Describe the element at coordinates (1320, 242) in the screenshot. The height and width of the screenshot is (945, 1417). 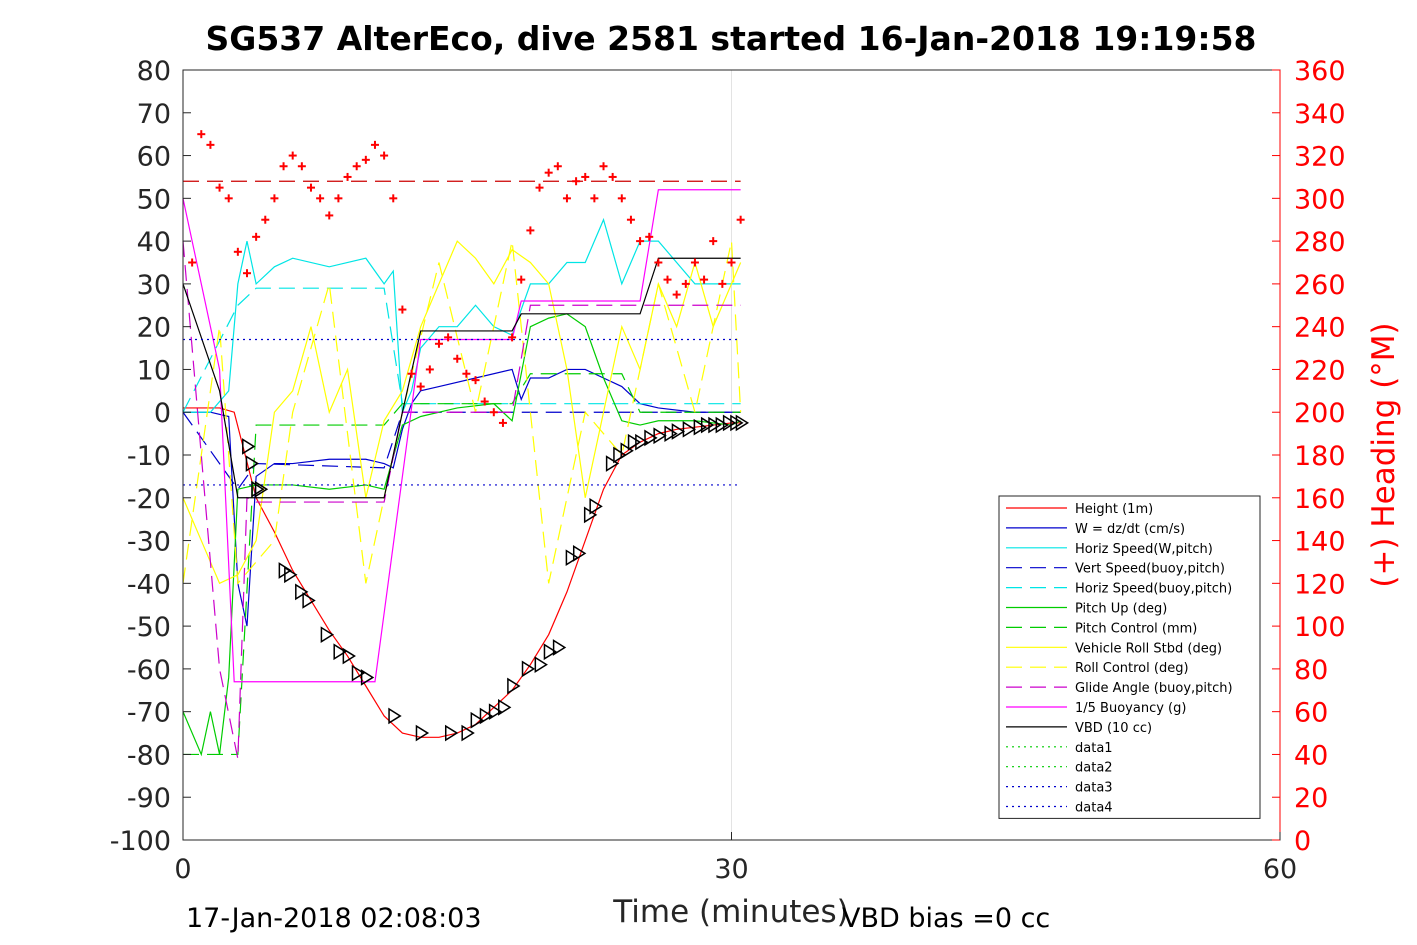
I see `right-tick-label: 280` at that location.